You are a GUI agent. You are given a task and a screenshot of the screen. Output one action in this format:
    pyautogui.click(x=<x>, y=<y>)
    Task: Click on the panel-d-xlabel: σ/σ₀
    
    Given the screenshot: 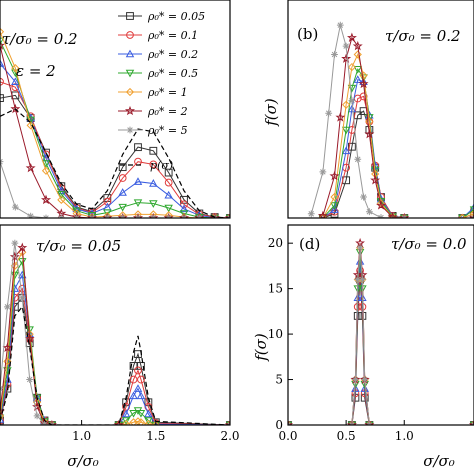 What is the action you would take?
    pyautogui.click(x=439, y=461)
    